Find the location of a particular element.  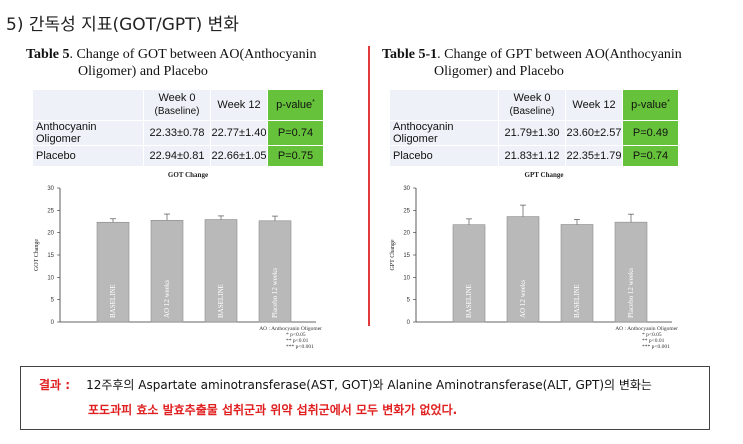

gpt-footnote: *** p<0.001 is located at coordinates (656, 347).